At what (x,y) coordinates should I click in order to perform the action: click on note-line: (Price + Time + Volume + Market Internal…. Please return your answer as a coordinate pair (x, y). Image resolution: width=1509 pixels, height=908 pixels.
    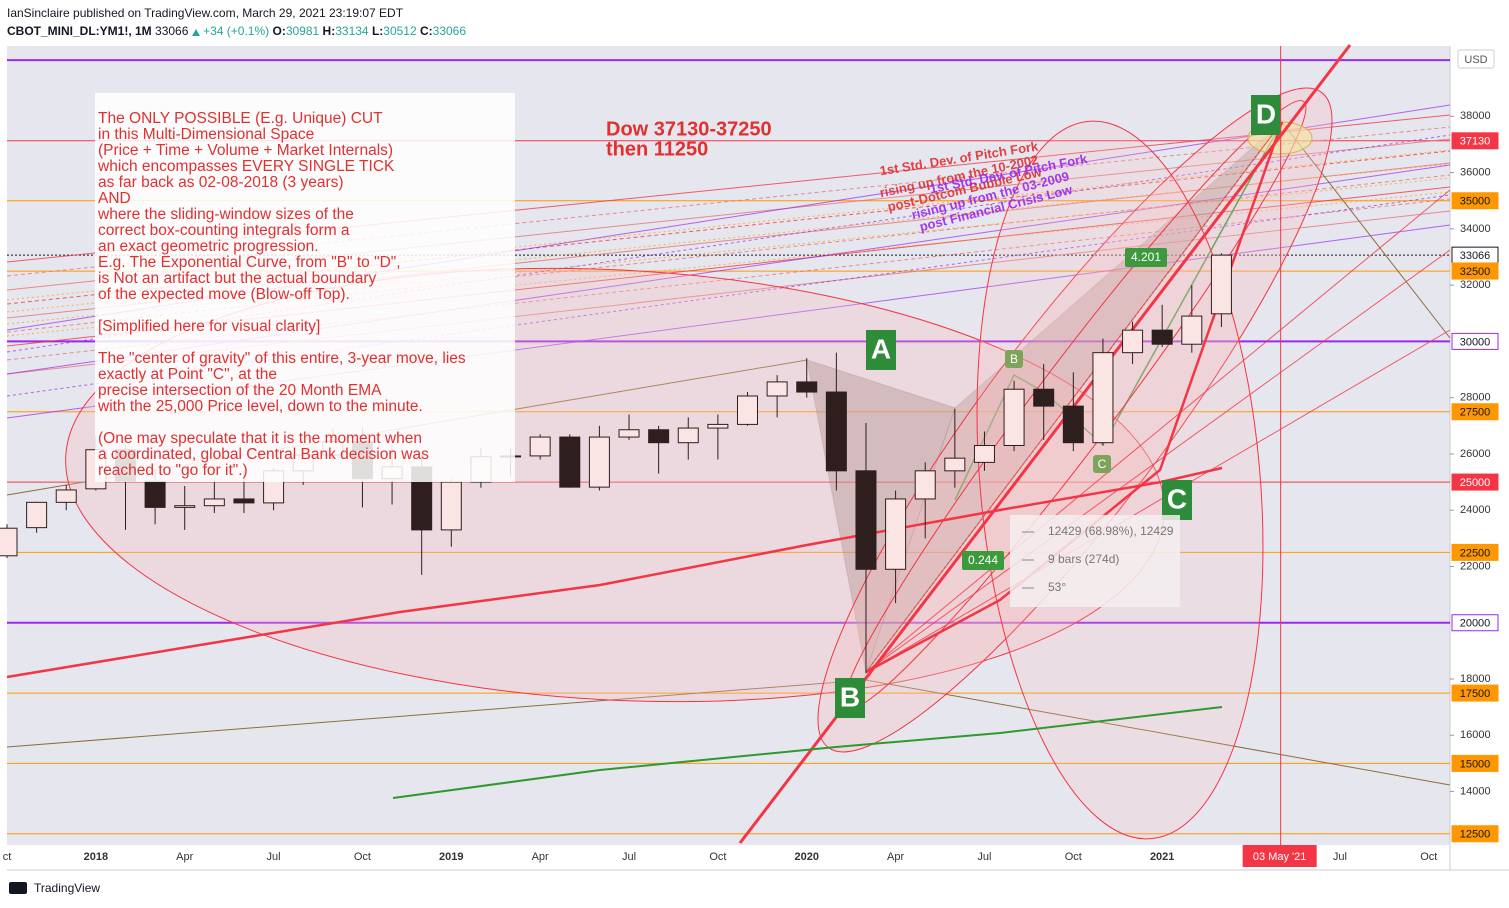
    Looking at the image, I should click on (245, 150).